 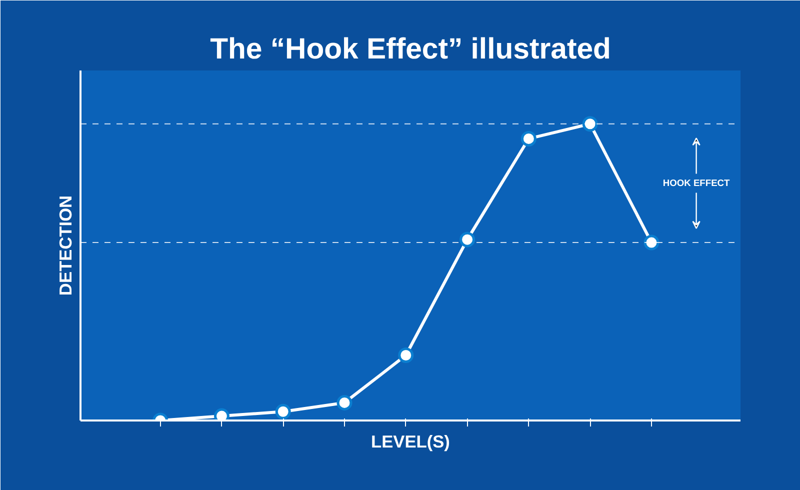 I want to click on annotation: HOOK EFFECT, so click(x=696, y=183).